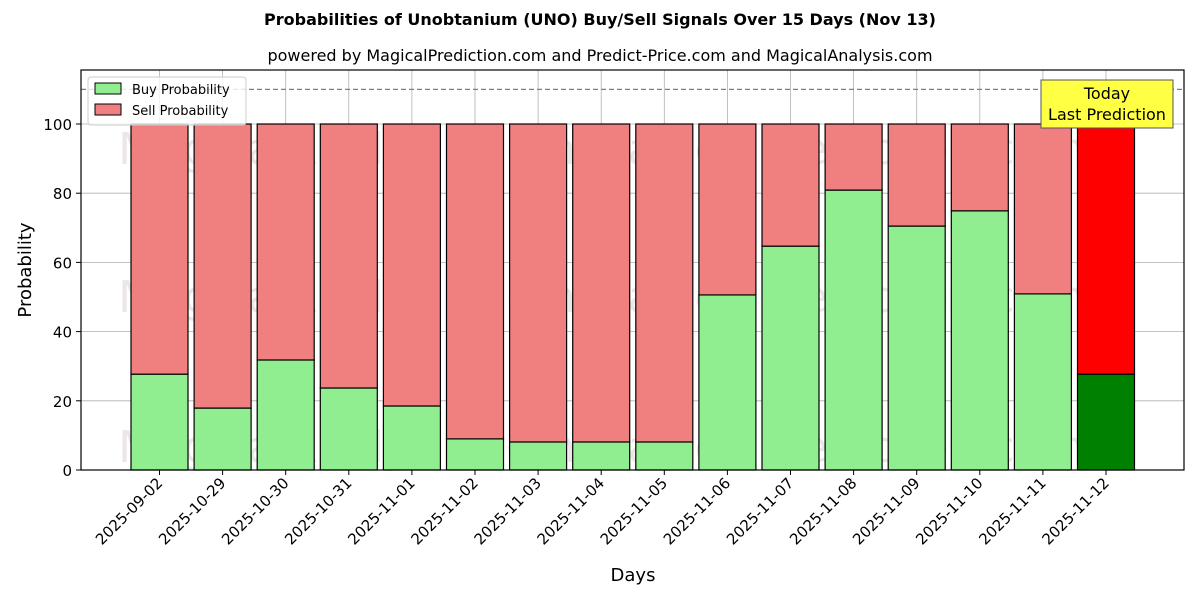 The image size is (1200, 600). What do you see at coordinates (62, 263) in the screenshot?
I see `y-tick-label: 60` at bounding box center [62, 263].